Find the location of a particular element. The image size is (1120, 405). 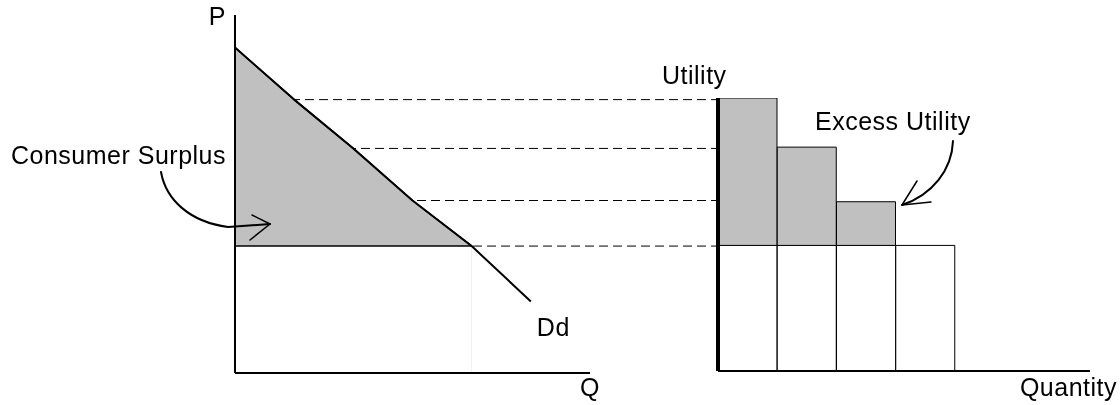

series-label: Excess Utility is located at coordinates (893, 121).